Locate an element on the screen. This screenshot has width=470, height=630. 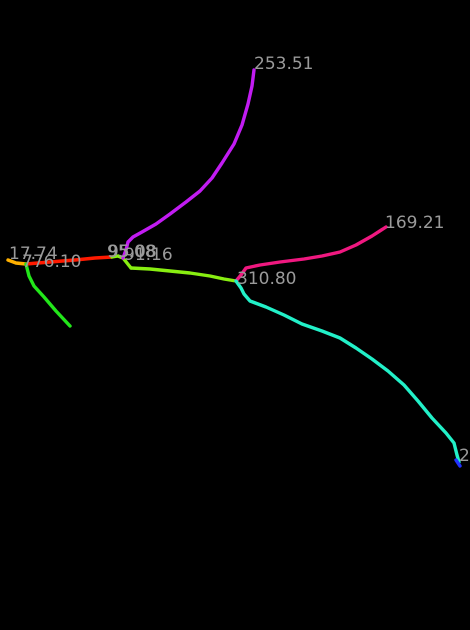
label-magenta-right: 253.51 is located at coordinates (283, 64).